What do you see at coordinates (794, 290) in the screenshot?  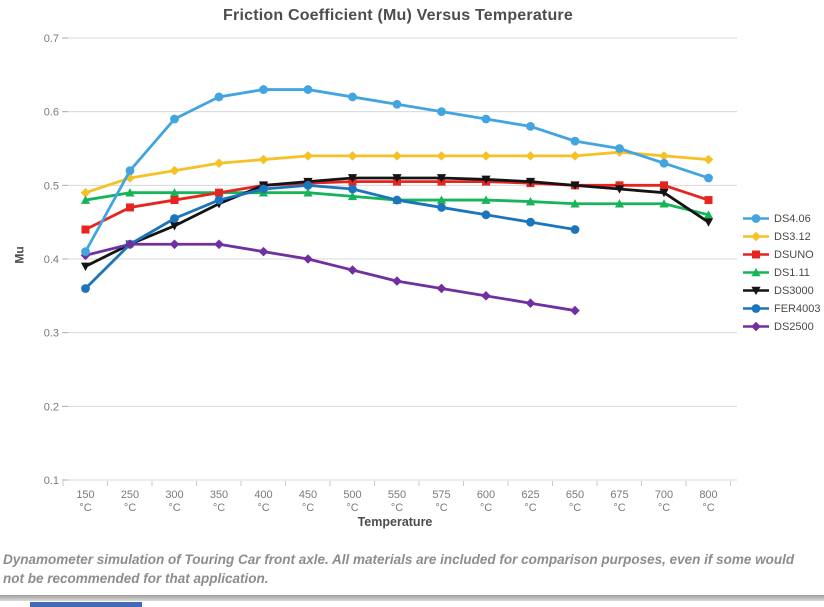 I see `legend-label: DS3000` at bounding box center [794, 290].